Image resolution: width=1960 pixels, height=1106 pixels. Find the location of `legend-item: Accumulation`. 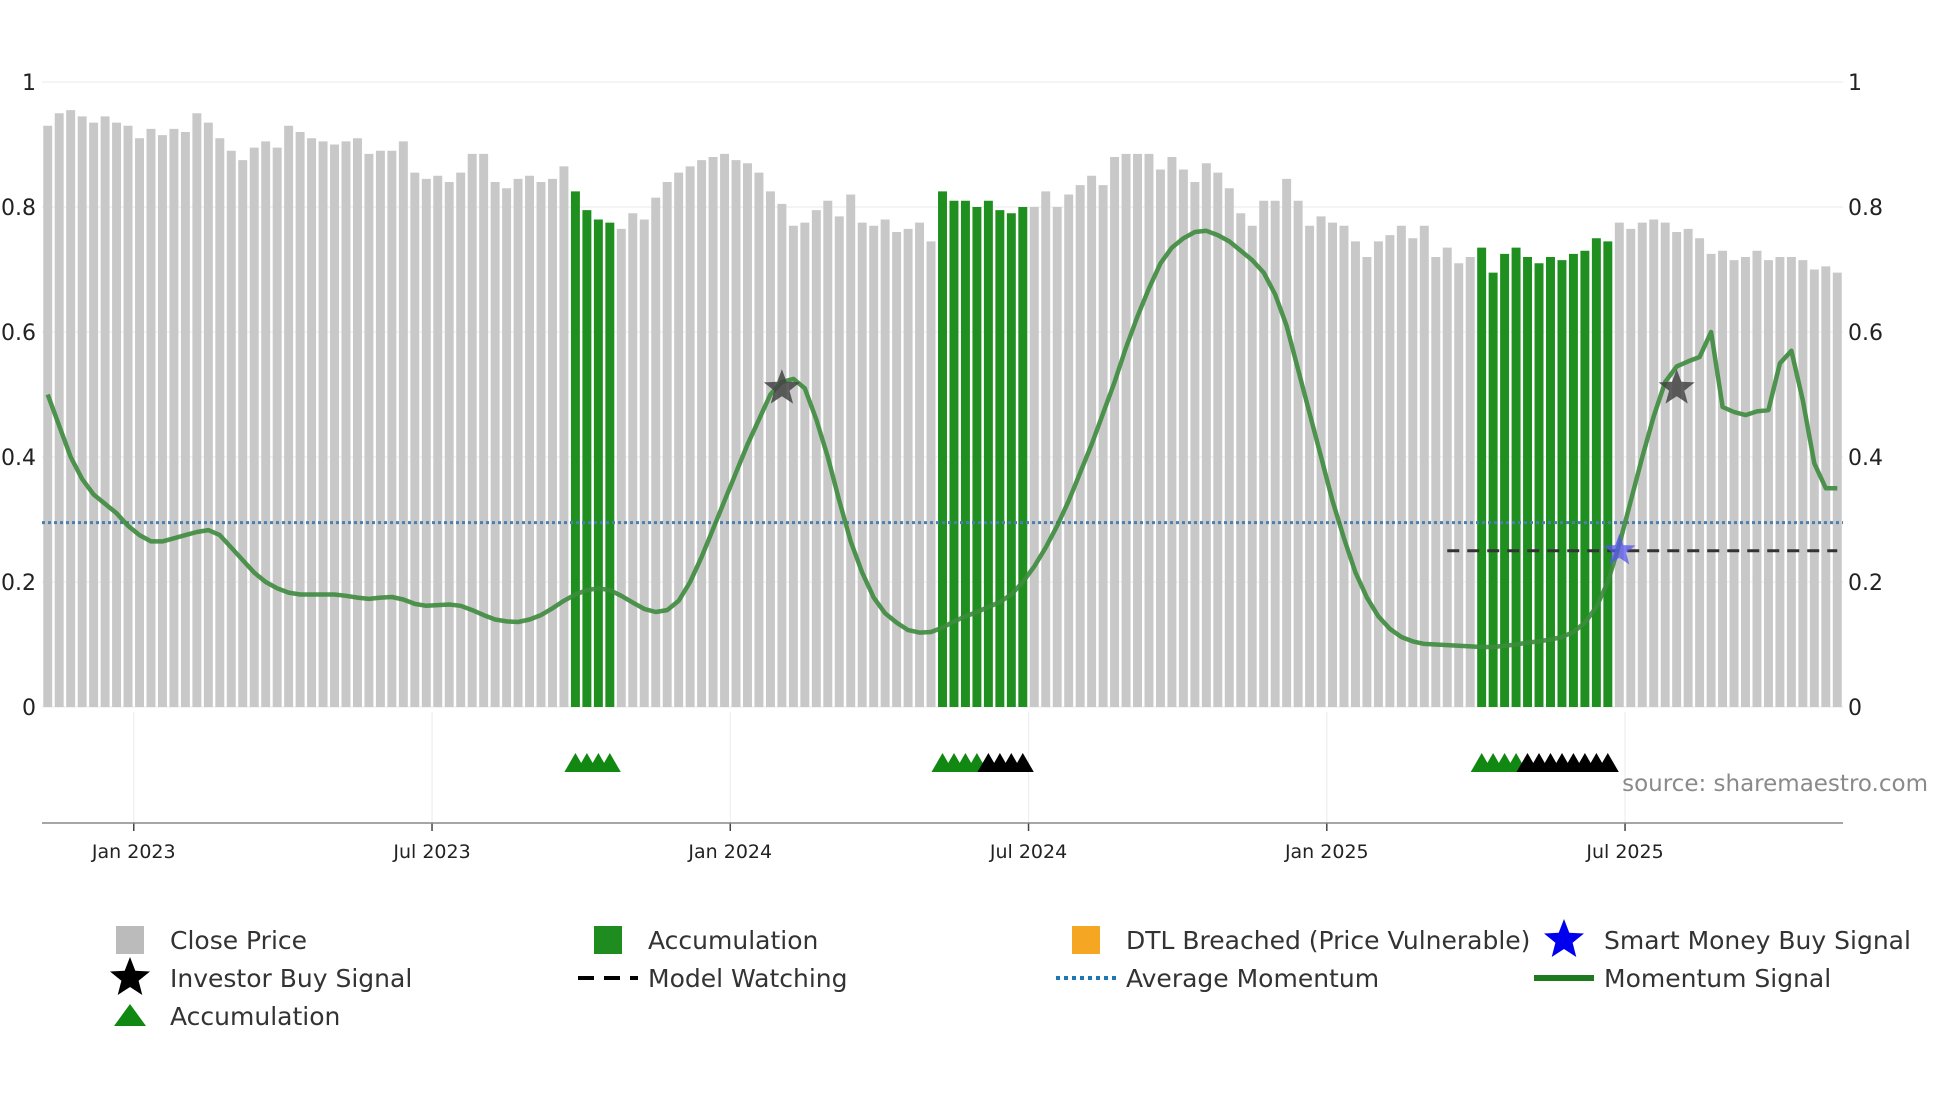

legend-item: Accumulation is located at coordinates (706, 940).